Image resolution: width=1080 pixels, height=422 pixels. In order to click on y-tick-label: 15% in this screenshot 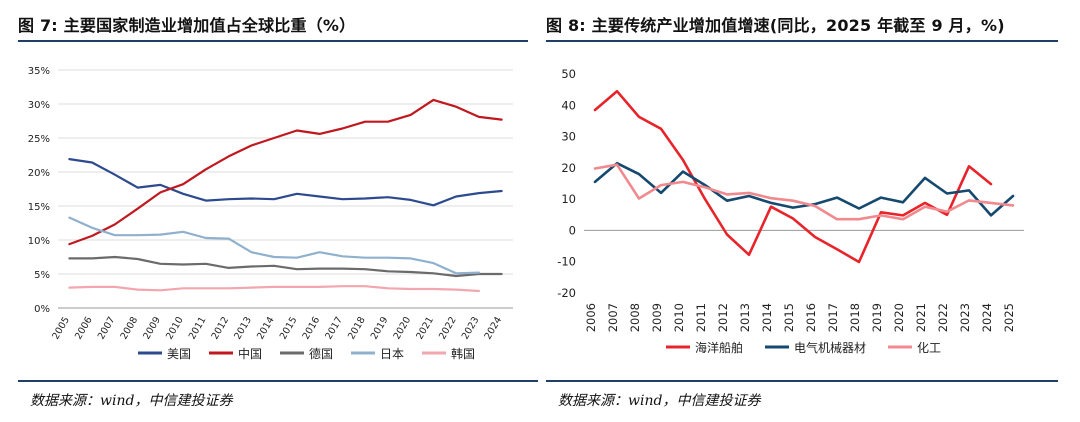, I will do `click(39, 207)`.